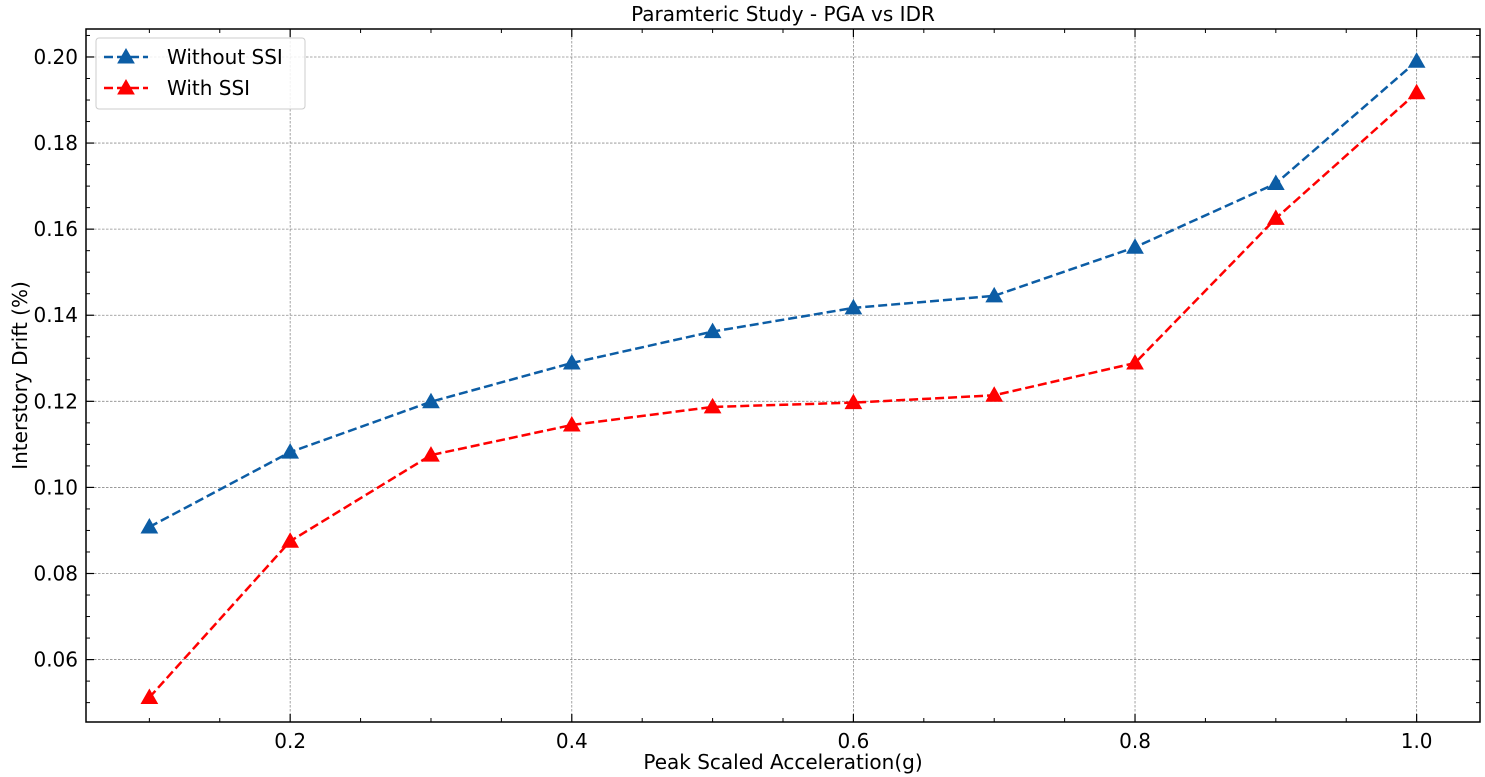 This screenshot has width=1485, height=777. I want to click on y-tick-label: 0.14, so click(55, 315).